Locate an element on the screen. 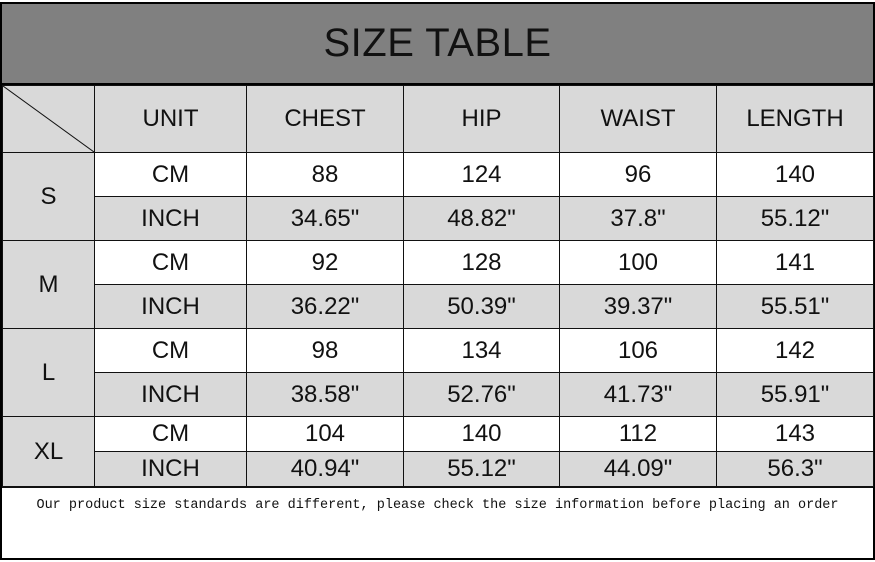 This screenshot has width=875, height=562. size-label: S is located at coordinates (48, 196).